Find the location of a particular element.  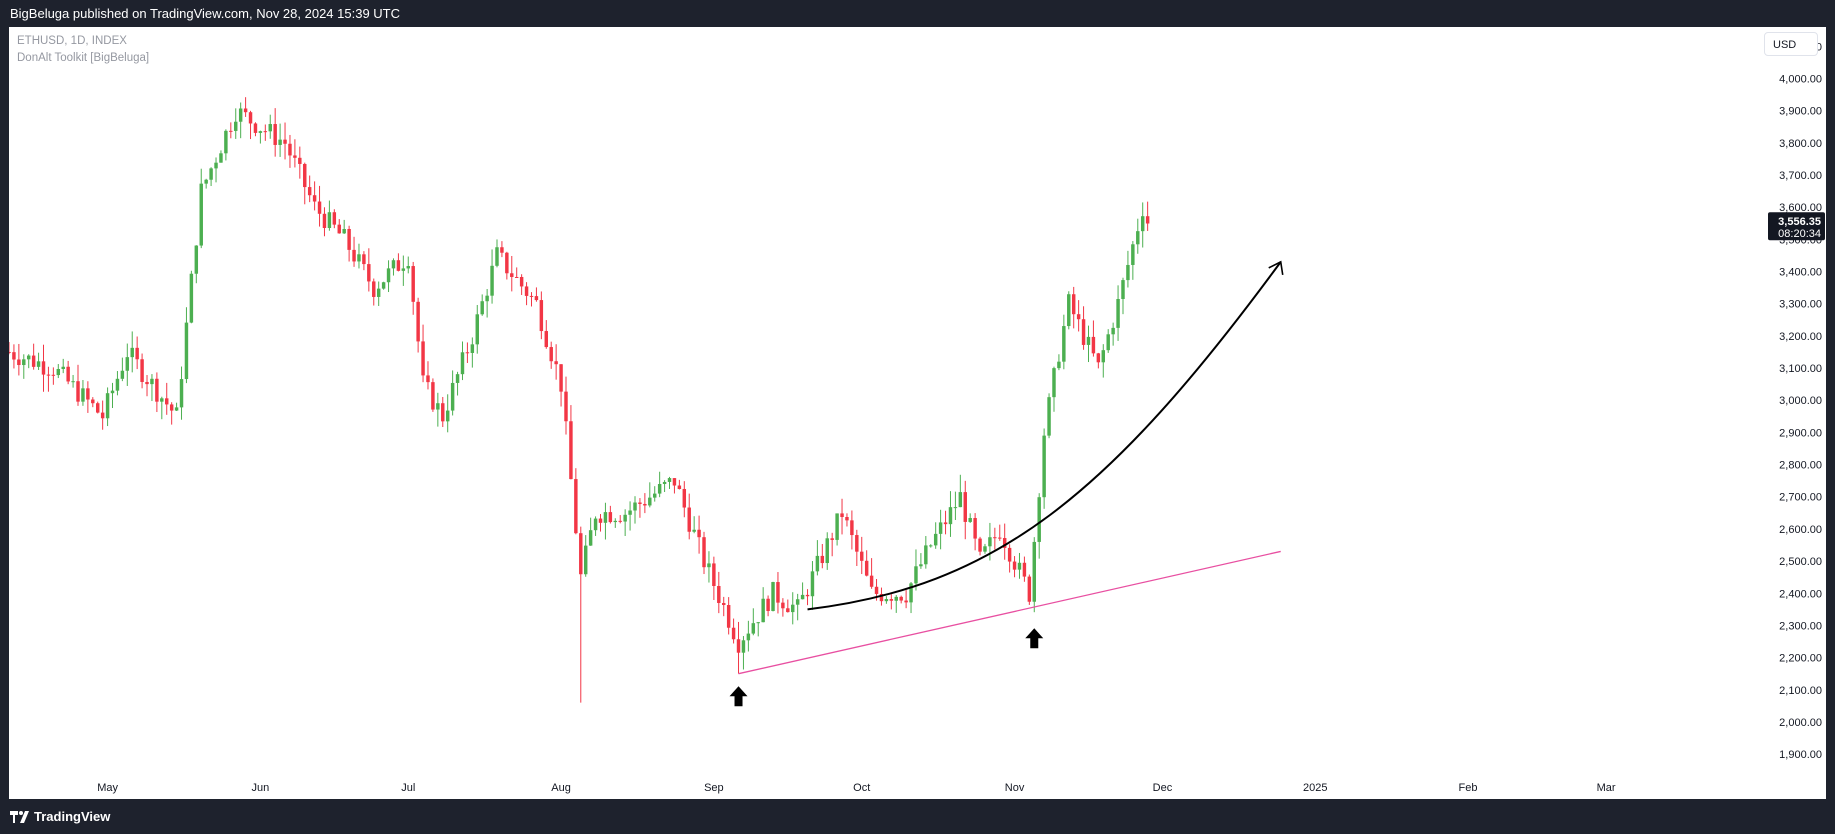

y-tick-label: 3,700.00 is located at coordinates (1800, 176).